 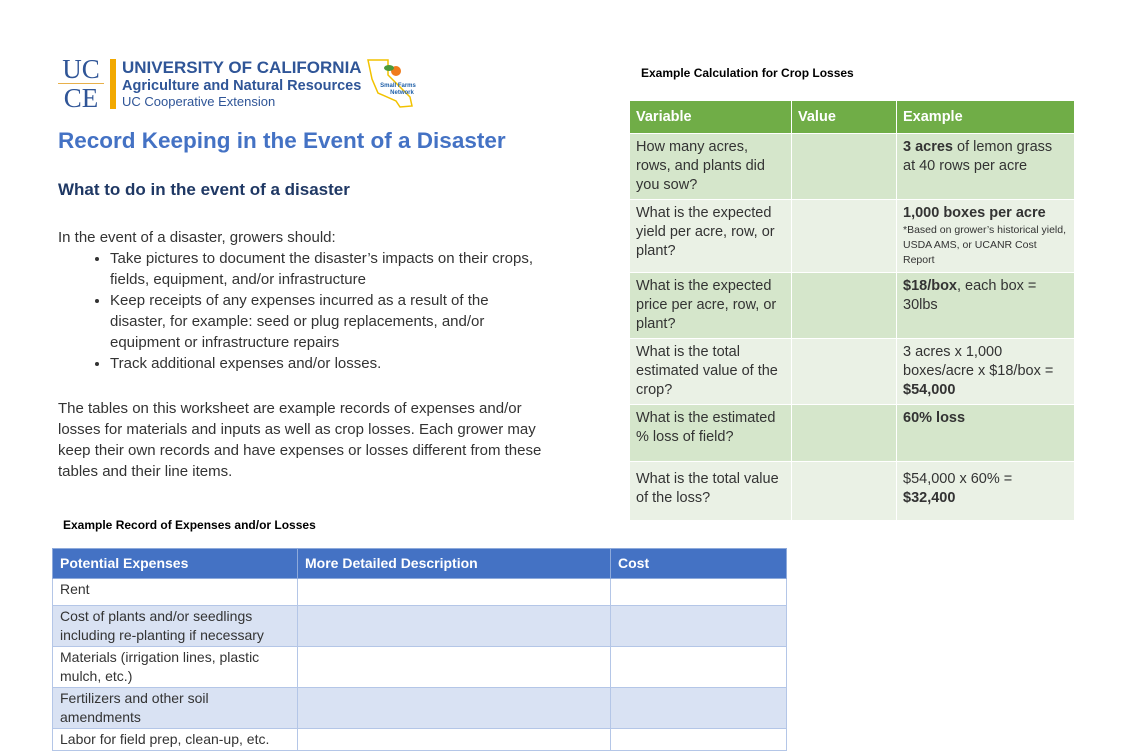 I want to click on logo-ce: CE, so click(x=81, y=98).